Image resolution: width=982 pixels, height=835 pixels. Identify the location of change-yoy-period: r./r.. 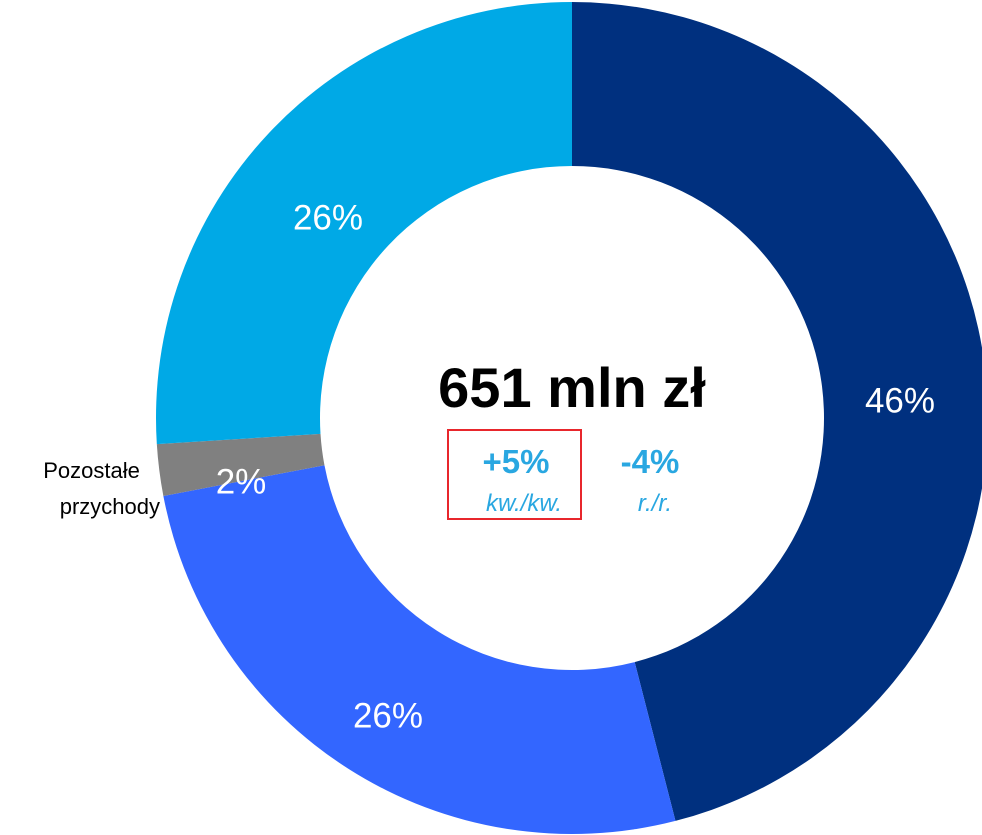
(655, 503).